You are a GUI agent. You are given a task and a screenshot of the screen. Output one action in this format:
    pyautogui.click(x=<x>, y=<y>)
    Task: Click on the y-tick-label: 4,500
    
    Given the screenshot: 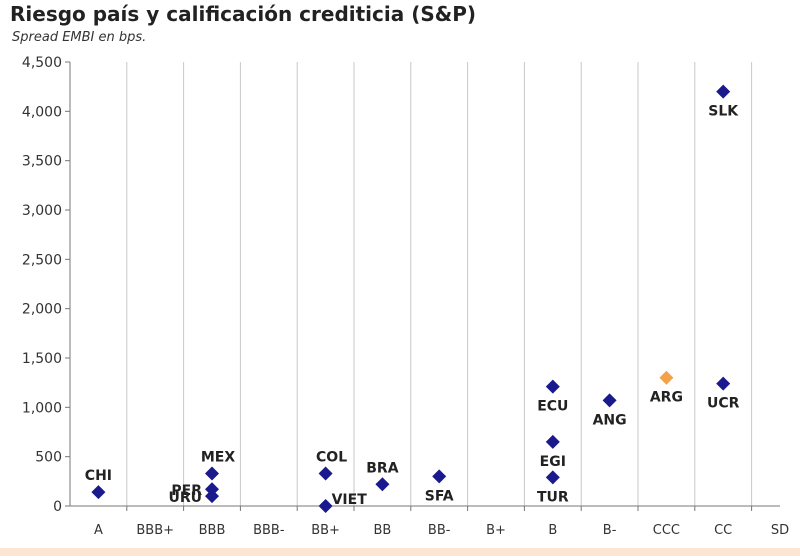 What is the action you would take?
    pyautogui.click(x=42, y=63)
    